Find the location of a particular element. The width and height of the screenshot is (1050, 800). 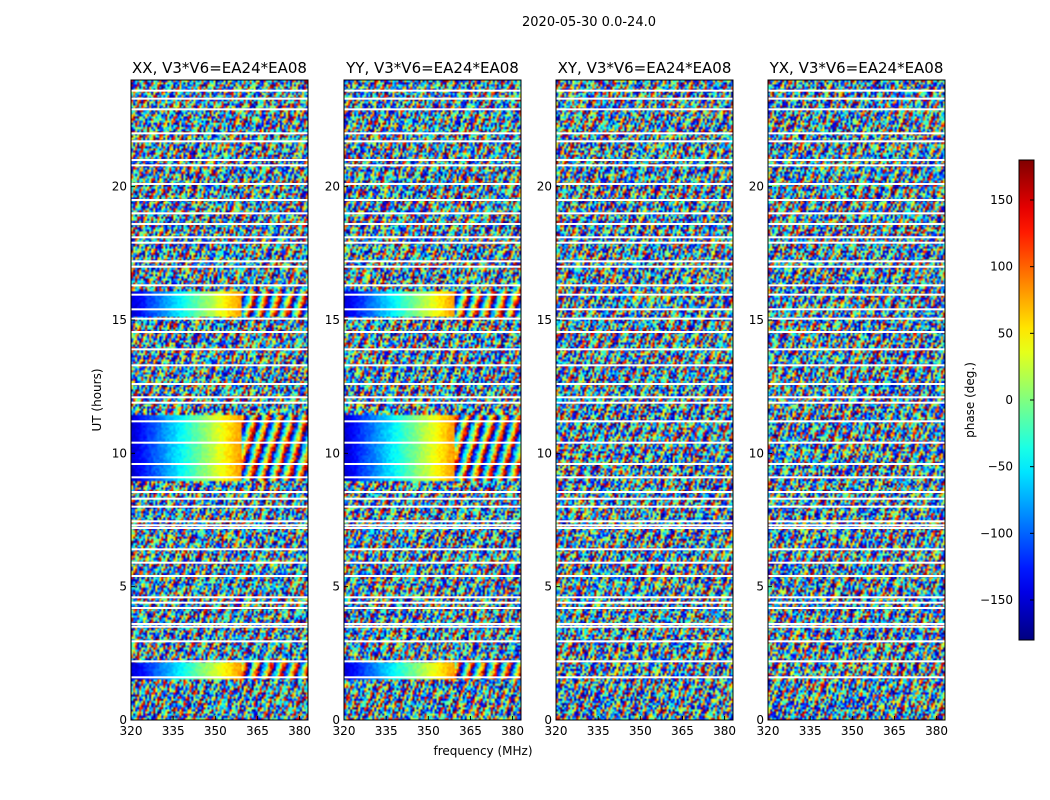

colorbar-tick-label-6: 150 is located at coordinates (1001, 200).